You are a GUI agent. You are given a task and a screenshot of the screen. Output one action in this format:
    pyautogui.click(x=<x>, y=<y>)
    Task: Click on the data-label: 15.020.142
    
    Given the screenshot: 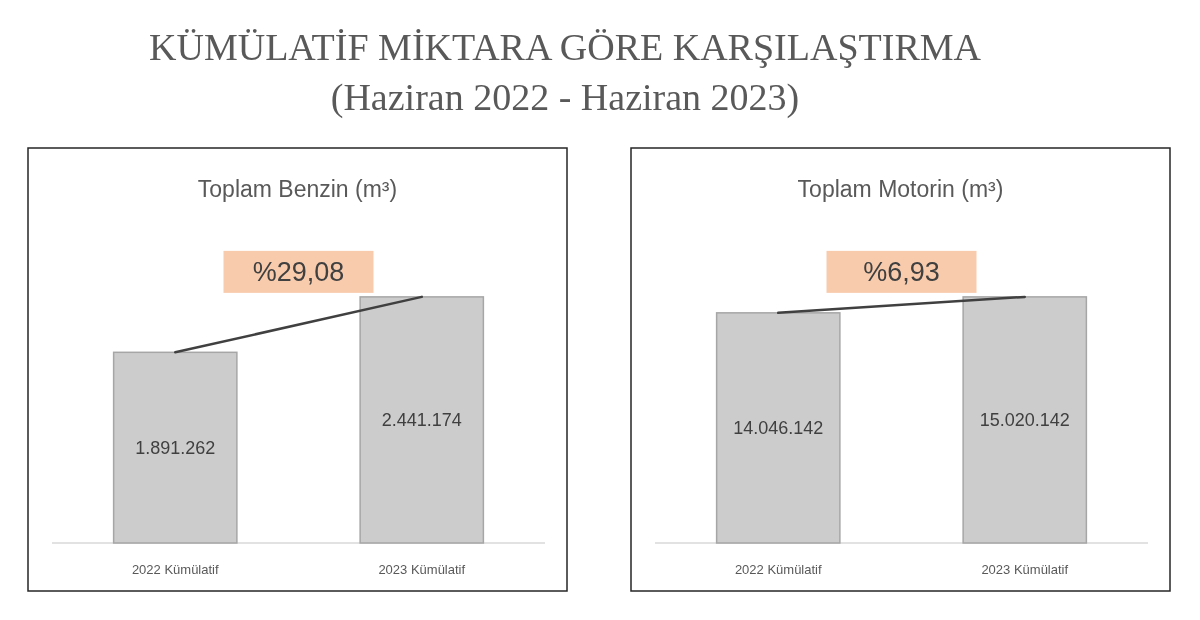 What is the action you would take?
    pyautogui.click(x=1024, y=419)
    